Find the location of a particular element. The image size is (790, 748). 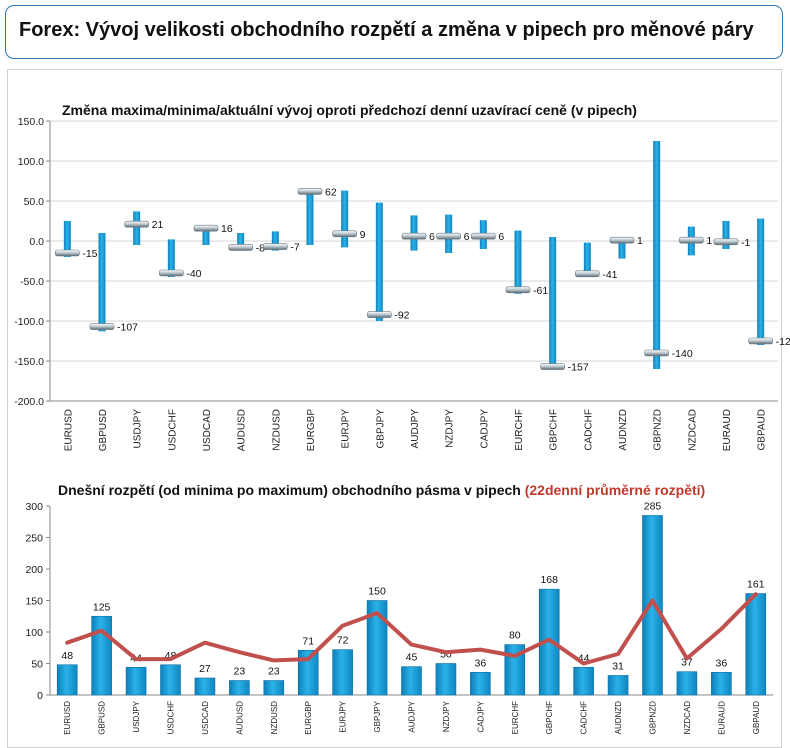

chart2-ytick-label: 100 is located at coordinates (34, 633).